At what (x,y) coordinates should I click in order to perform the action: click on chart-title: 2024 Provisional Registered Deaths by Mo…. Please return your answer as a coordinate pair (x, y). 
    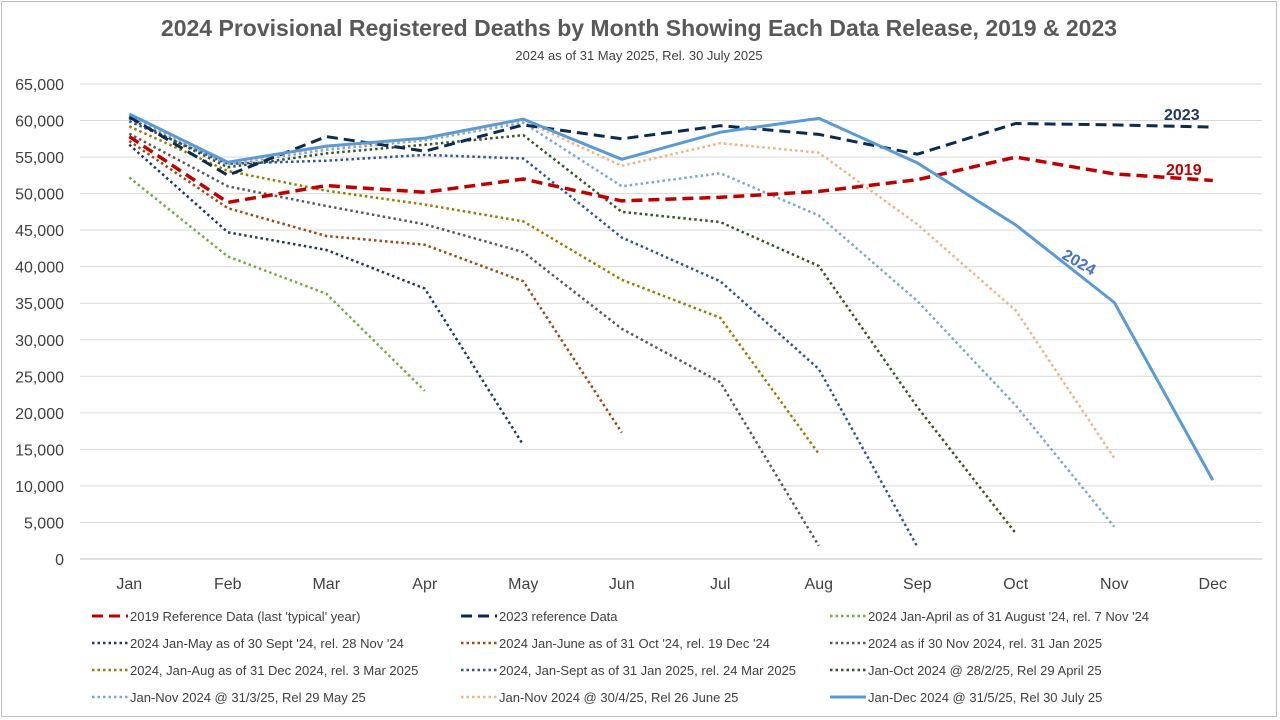
    Looking at the image, I should click on (639, 28).